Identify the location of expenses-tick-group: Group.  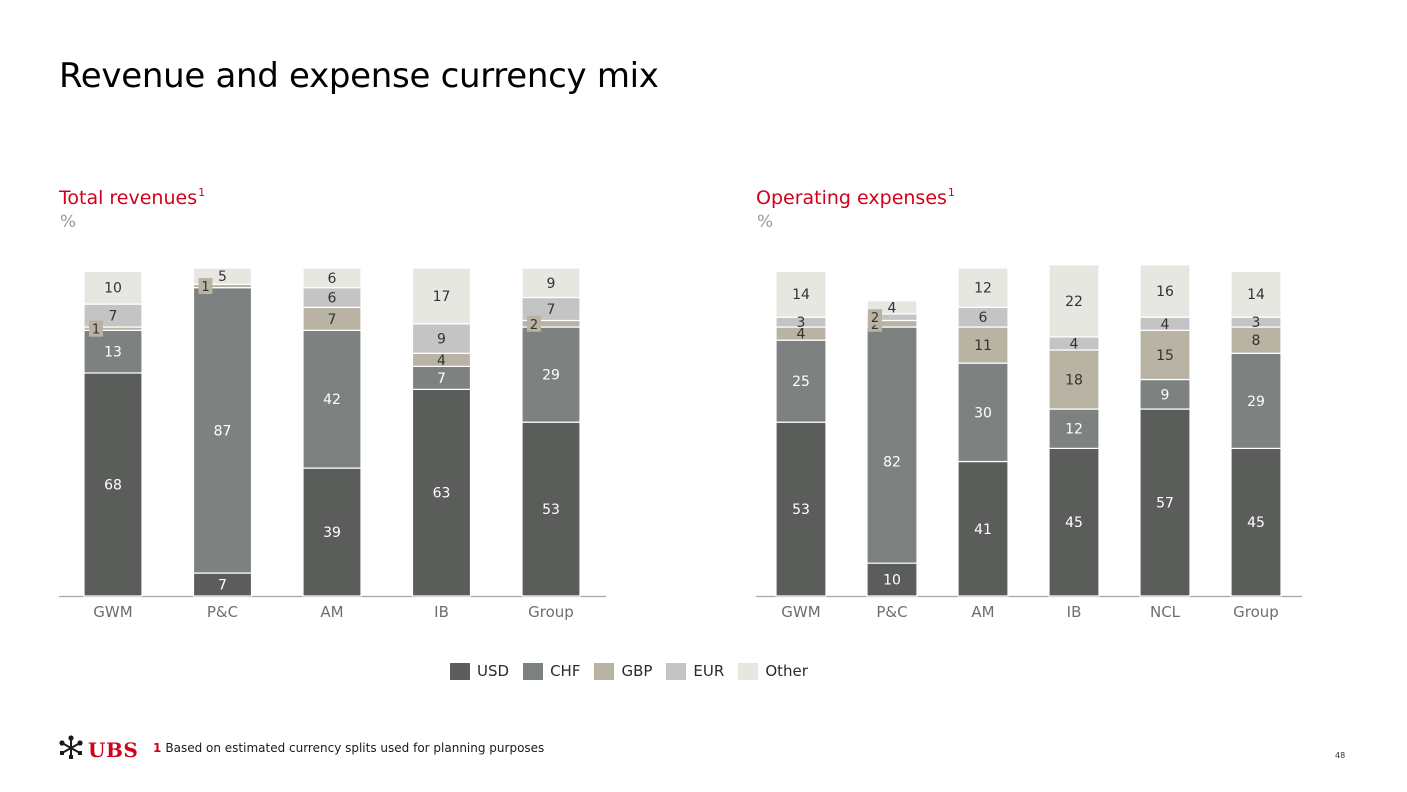
(1256, 612).